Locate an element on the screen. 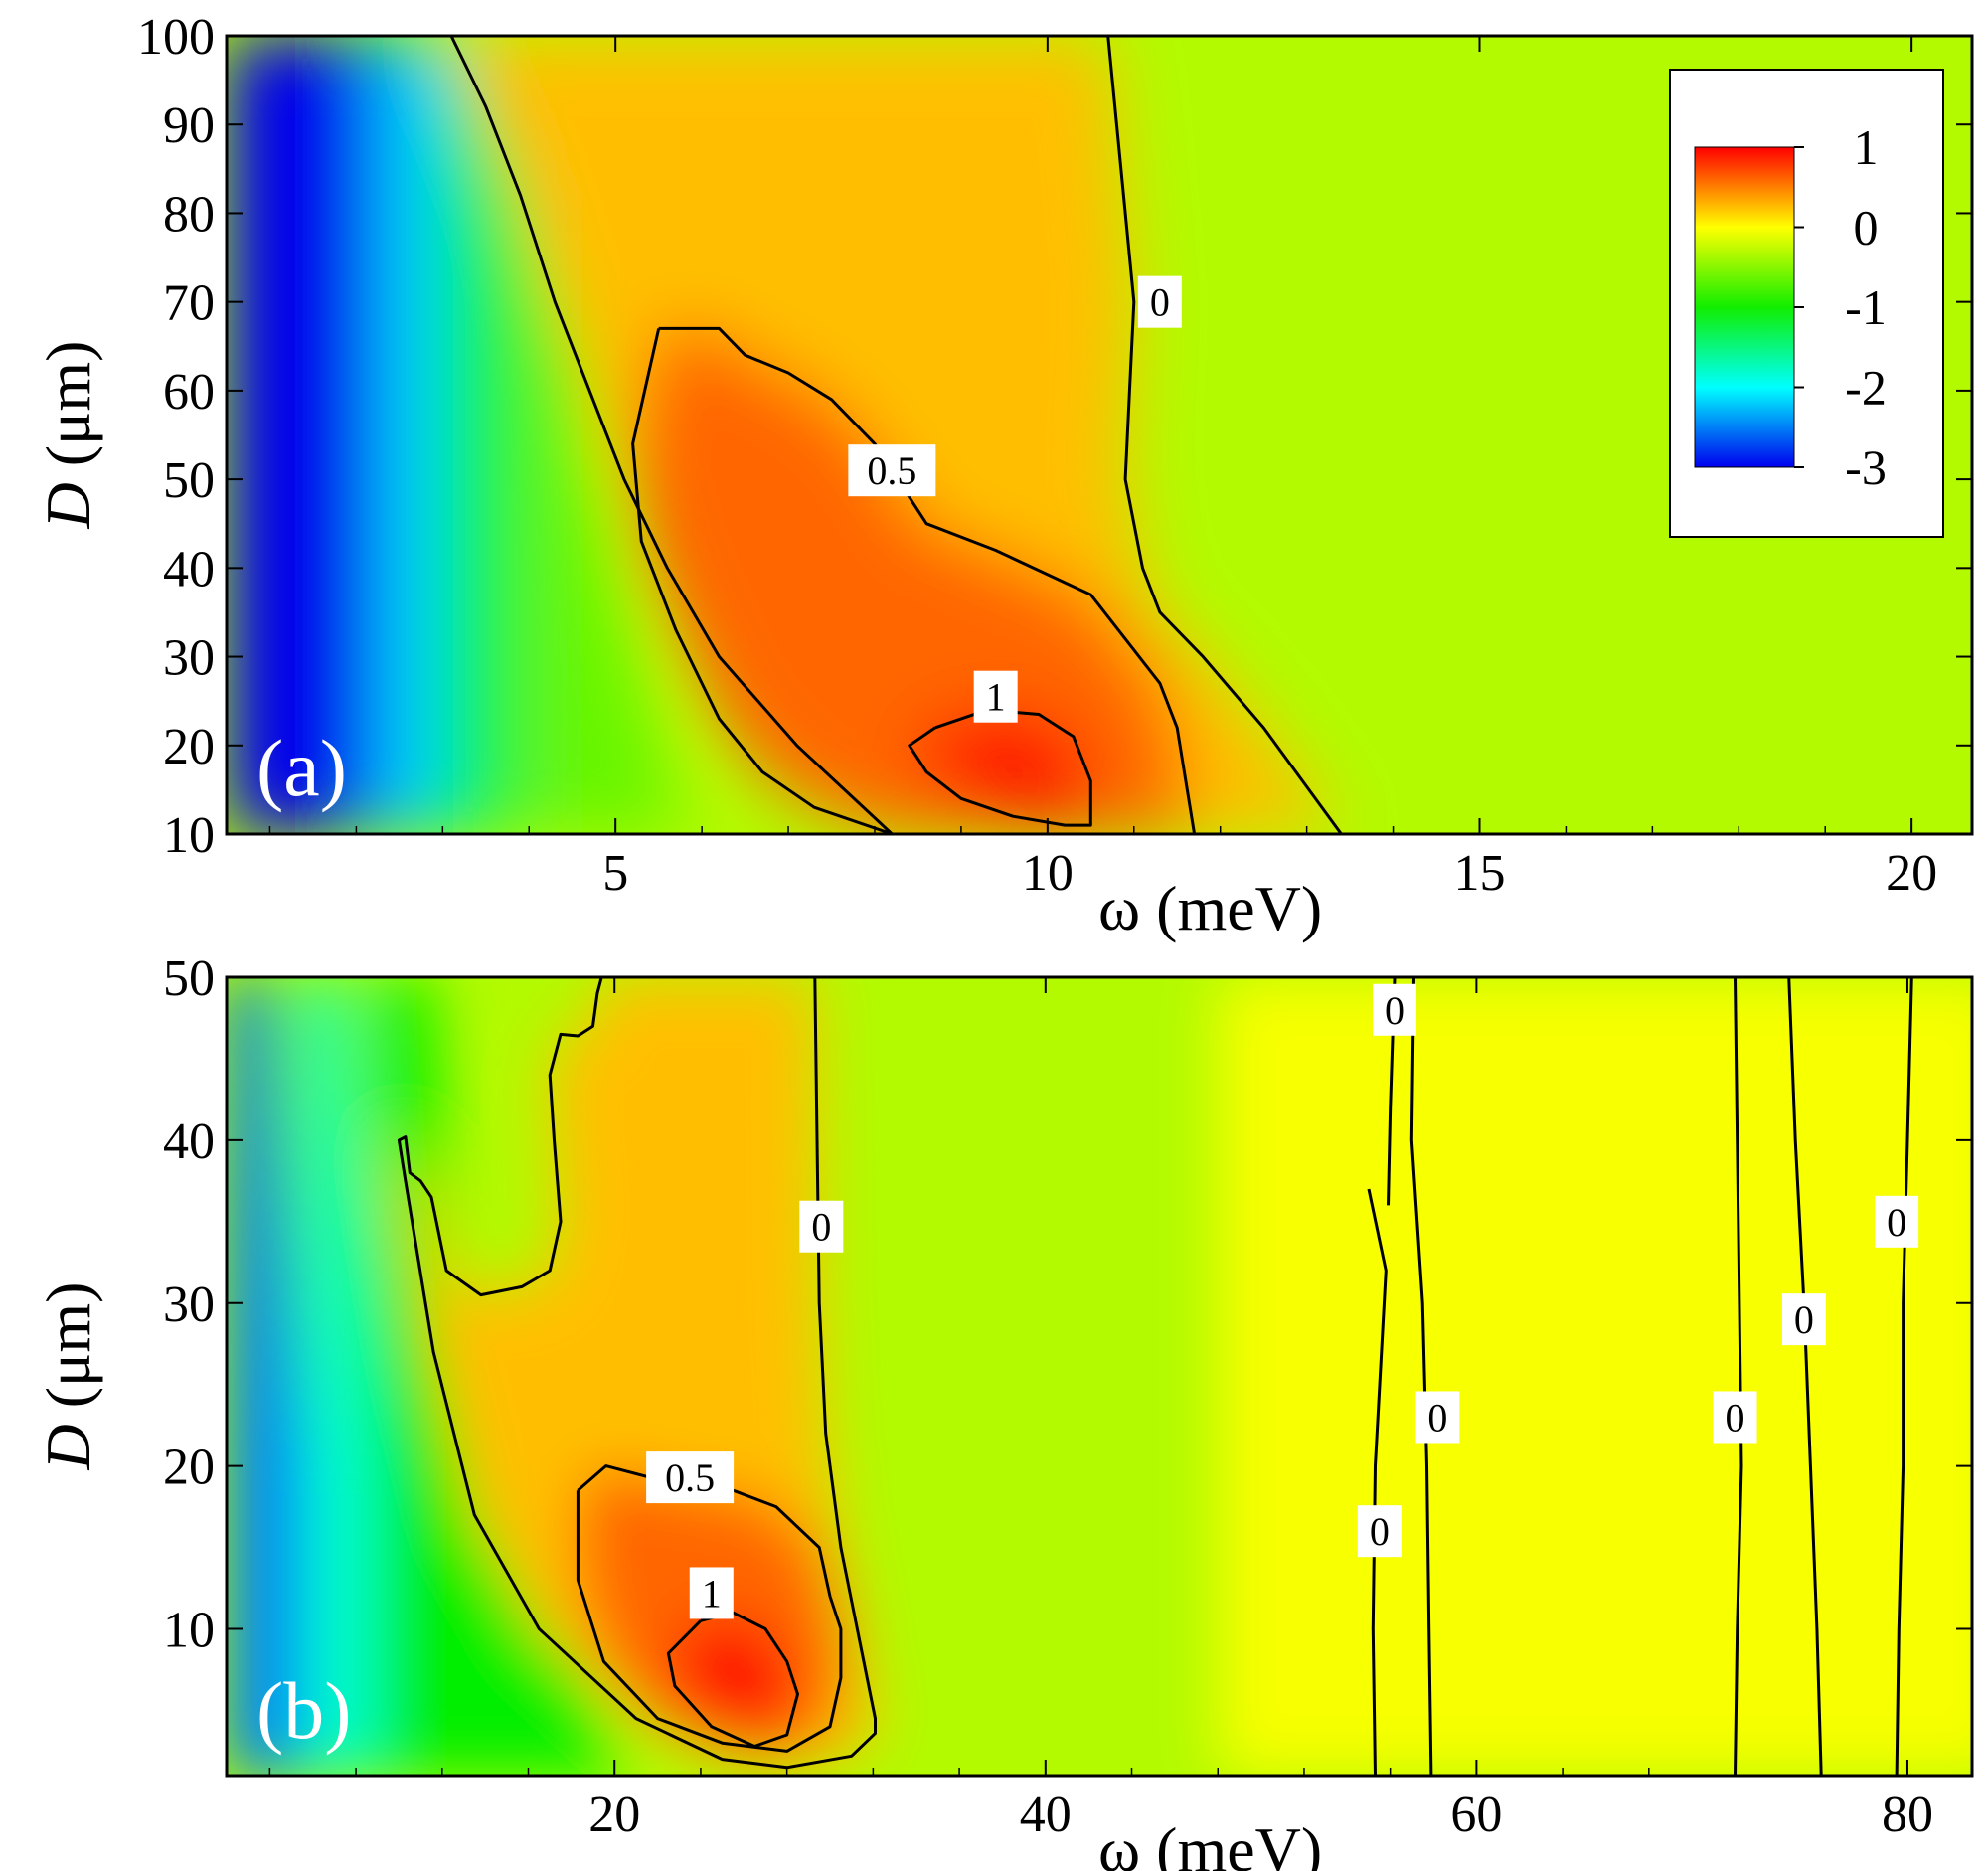 Image resolution: width=1988 pixels, height=1871 pixels. contour-label-b-7: 0 is located at coordinates (1804, 1319).